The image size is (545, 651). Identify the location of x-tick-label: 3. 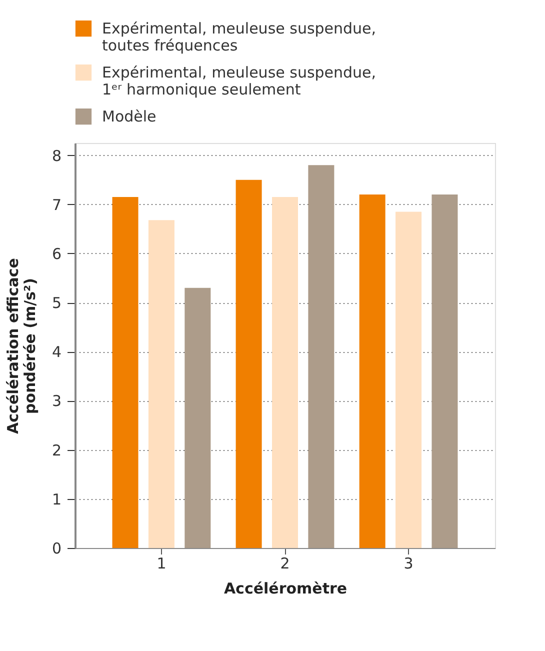
(409, 563).